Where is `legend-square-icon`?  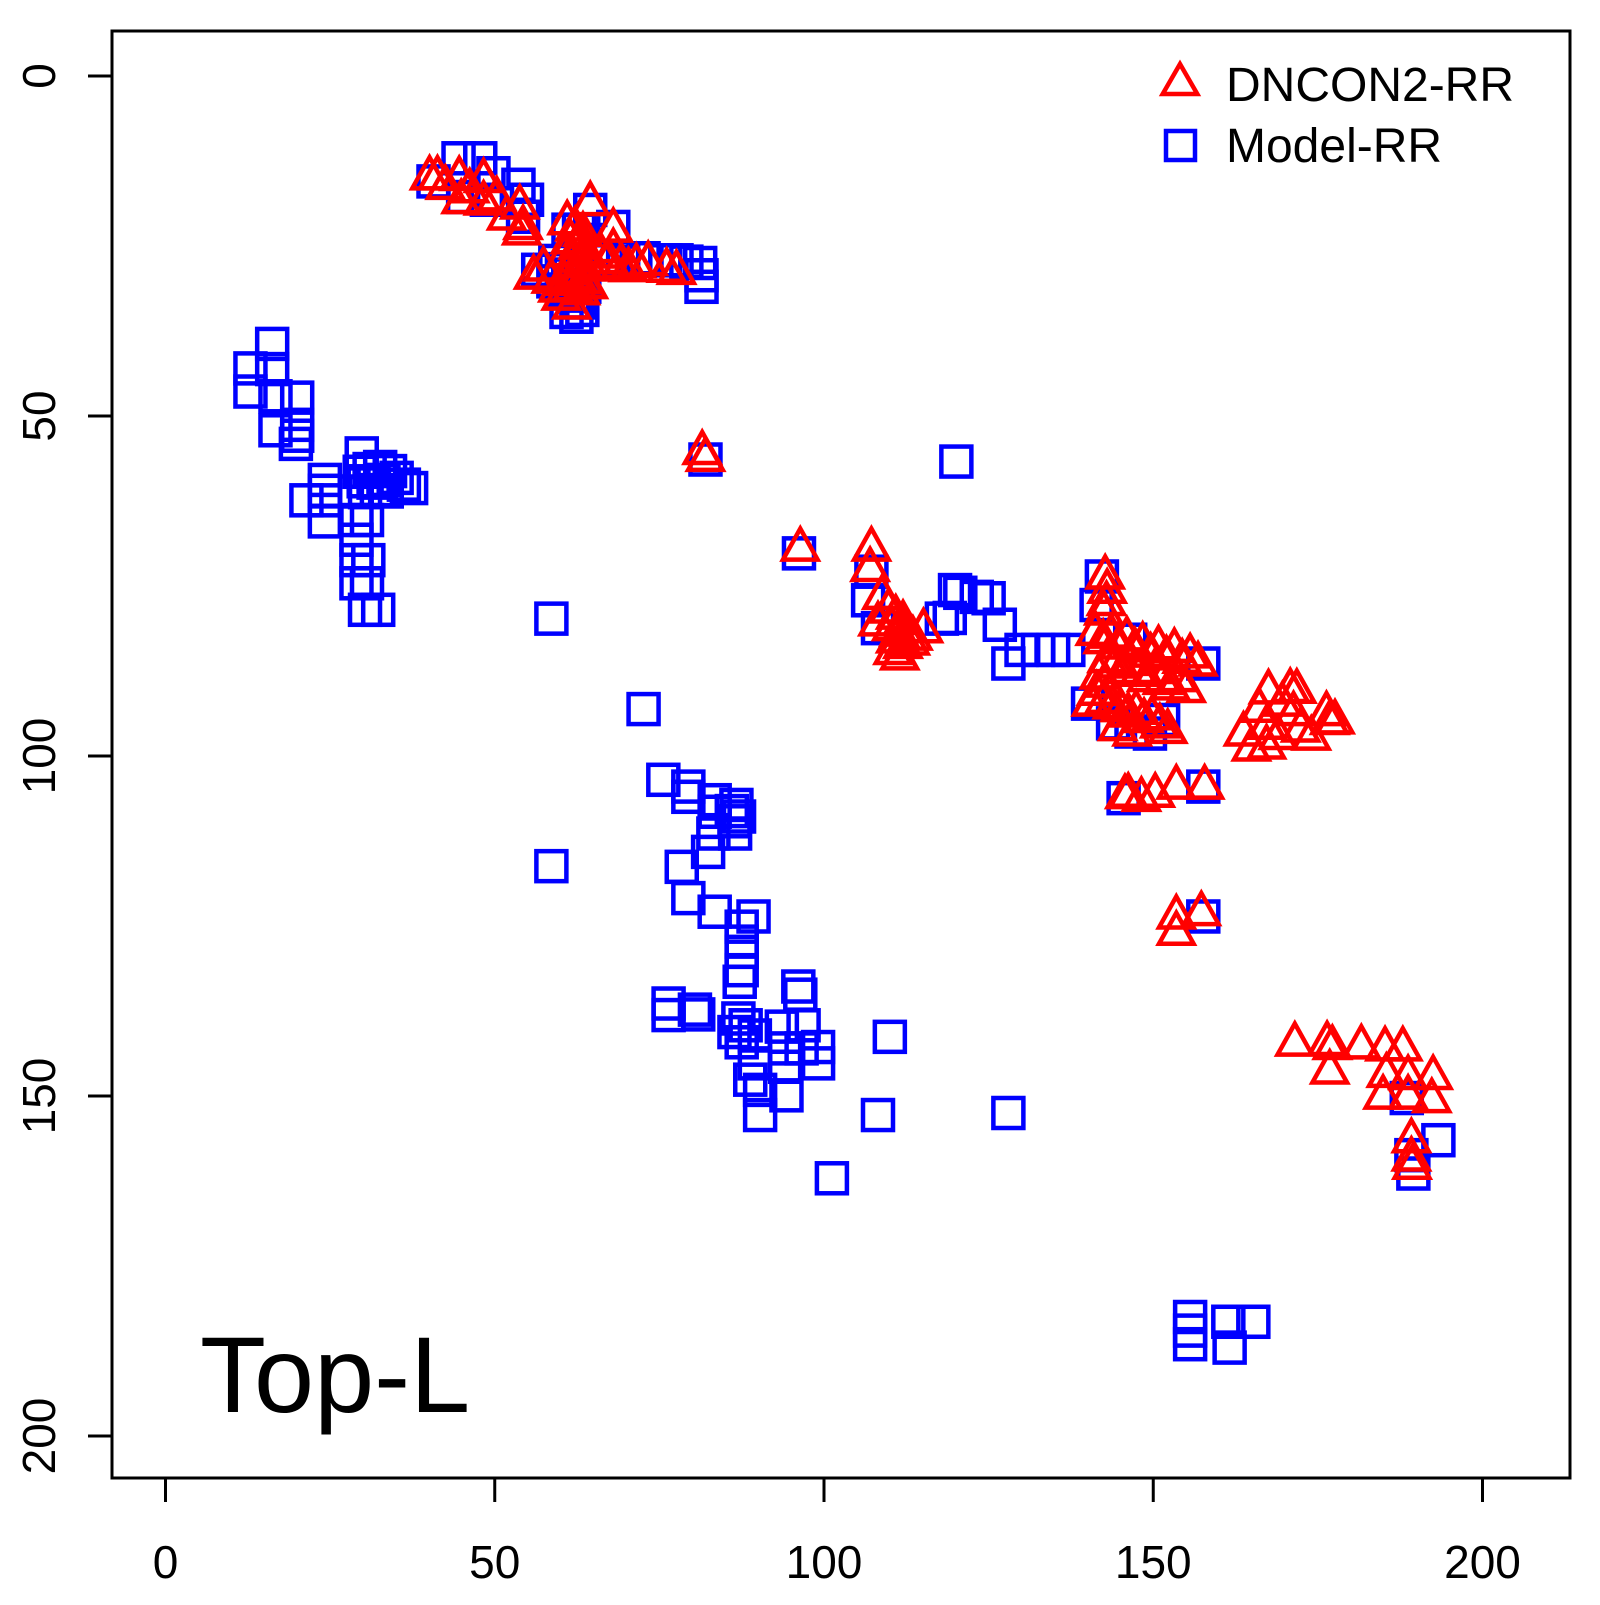
legend-square-icon is located at coordinates (1180, 145).